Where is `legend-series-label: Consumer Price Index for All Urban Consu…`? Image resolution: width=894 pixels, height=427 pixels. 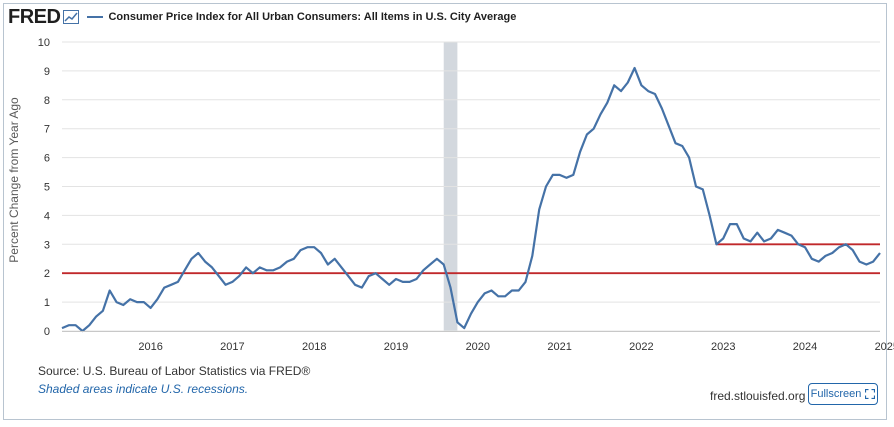 legend-series-label: Consumer Price Index for All Urban Consu… is located at coordinates (312, 17).